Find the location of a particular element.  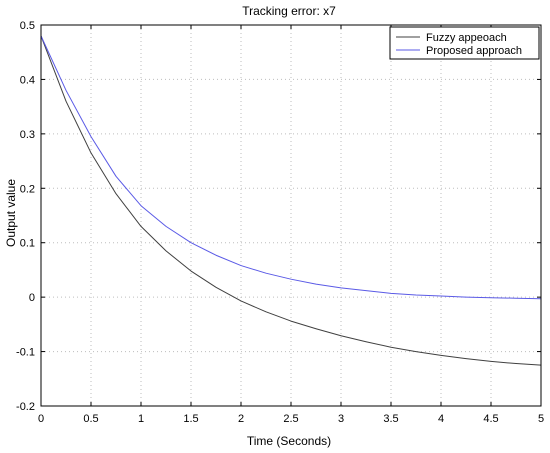

x-axis-label: Time (Seconds) is located at coordinates (289, 441).